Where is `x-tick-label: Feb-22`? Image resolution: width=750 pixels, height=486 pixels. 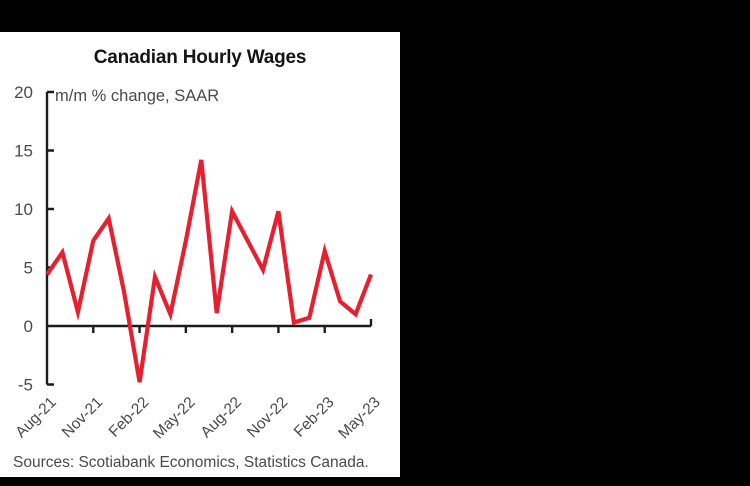 x-tick-label: Feb-22 is located at coordinates (129, 417).